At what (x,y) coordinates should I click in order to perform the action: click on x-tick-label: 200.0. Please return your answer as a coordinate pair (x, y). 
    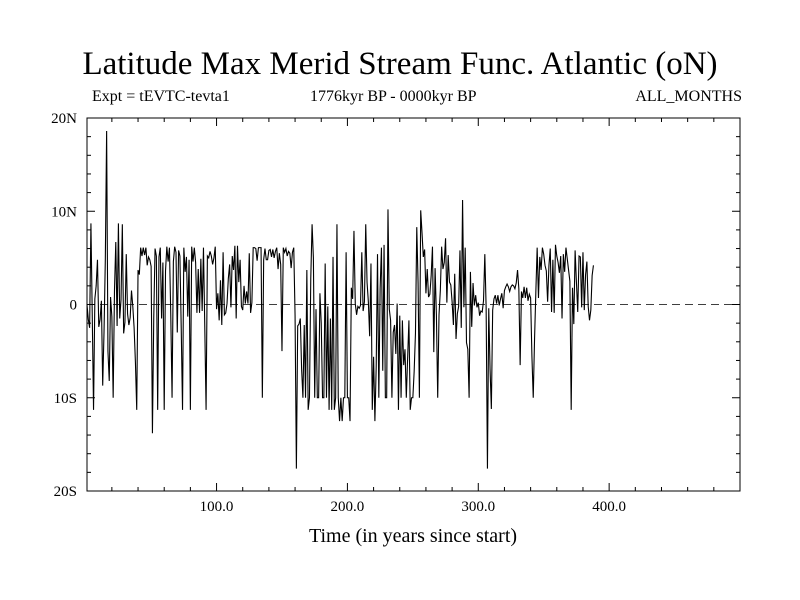
    Looking at the image, I should click on (348, 507).